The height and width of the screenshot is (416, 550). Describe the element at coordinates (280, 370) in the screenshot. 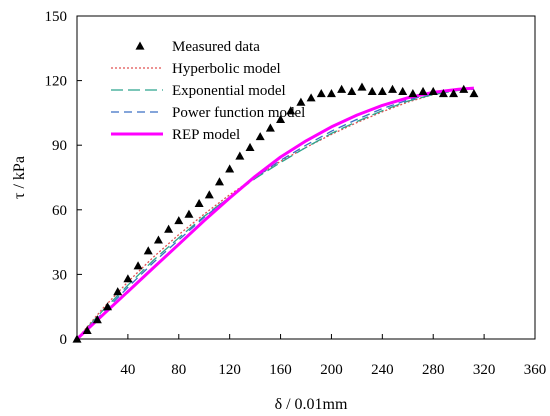

I see `x-tick-label: 160` at that location.